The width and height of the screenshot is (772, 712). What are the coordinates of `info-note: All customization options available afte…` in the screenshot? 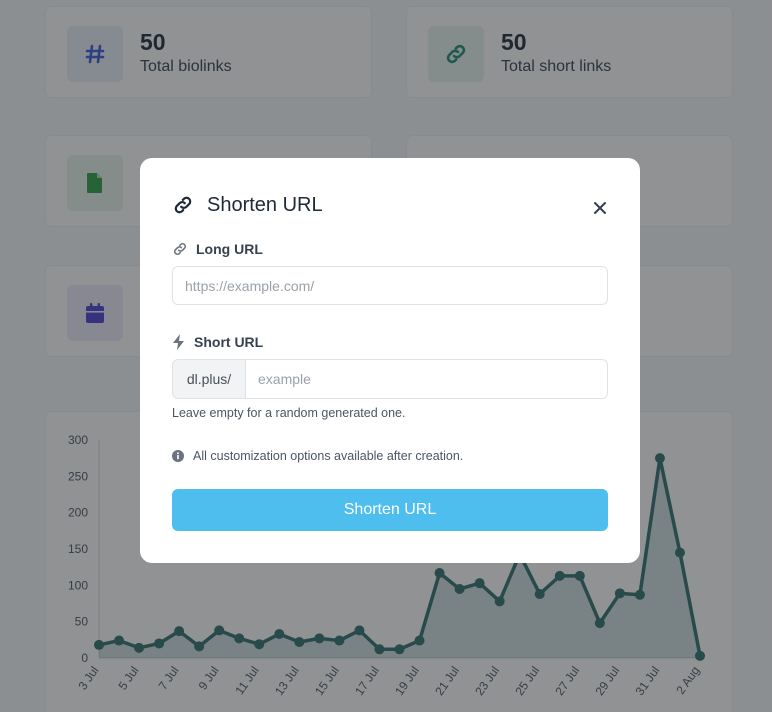 It's located at (317, 456).